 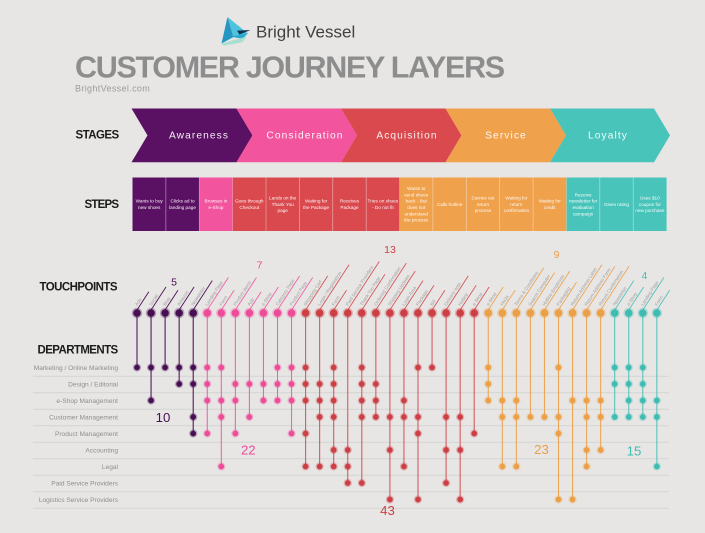 I want to click on svg-text: campaign, so click(x=583, y=213).